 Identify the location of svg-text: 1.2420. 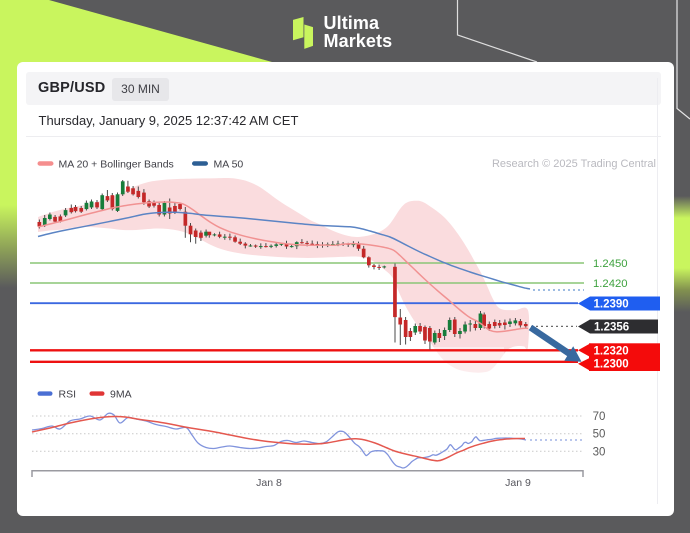
(610, 284).